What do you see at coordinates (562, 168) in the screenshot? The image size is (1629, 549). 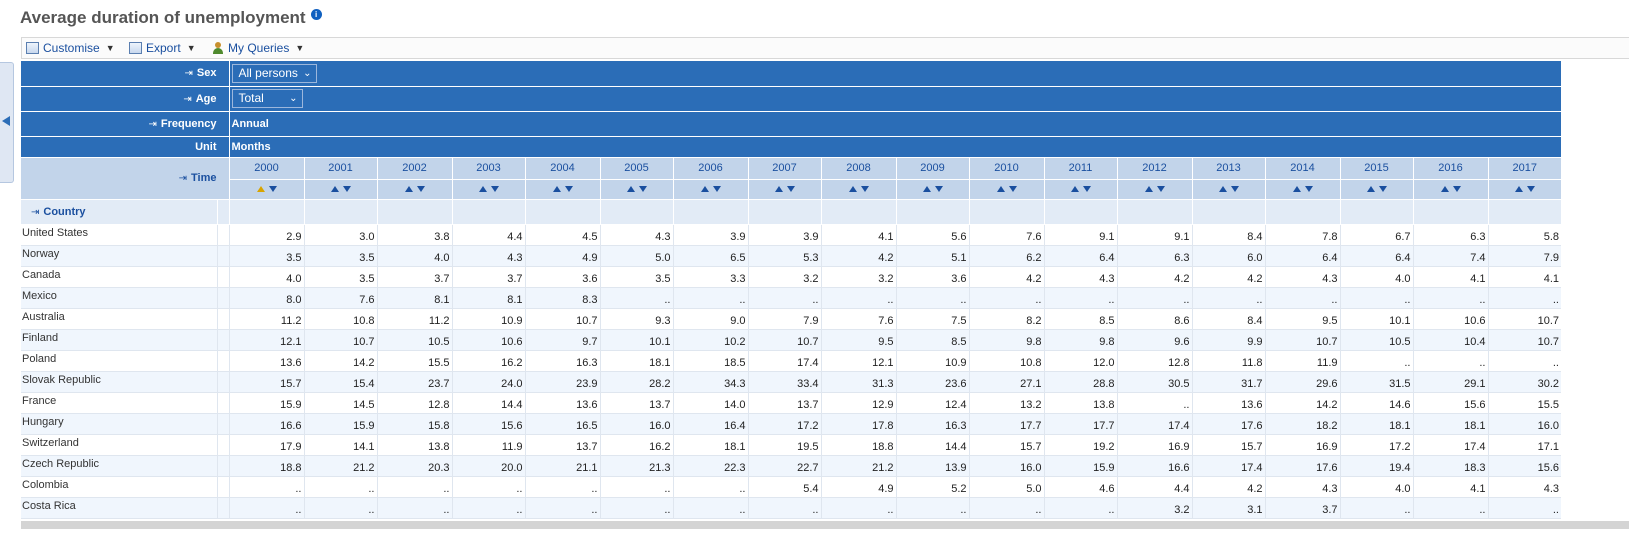 I see `year-header: 2004` at bounding box center [562, 168].